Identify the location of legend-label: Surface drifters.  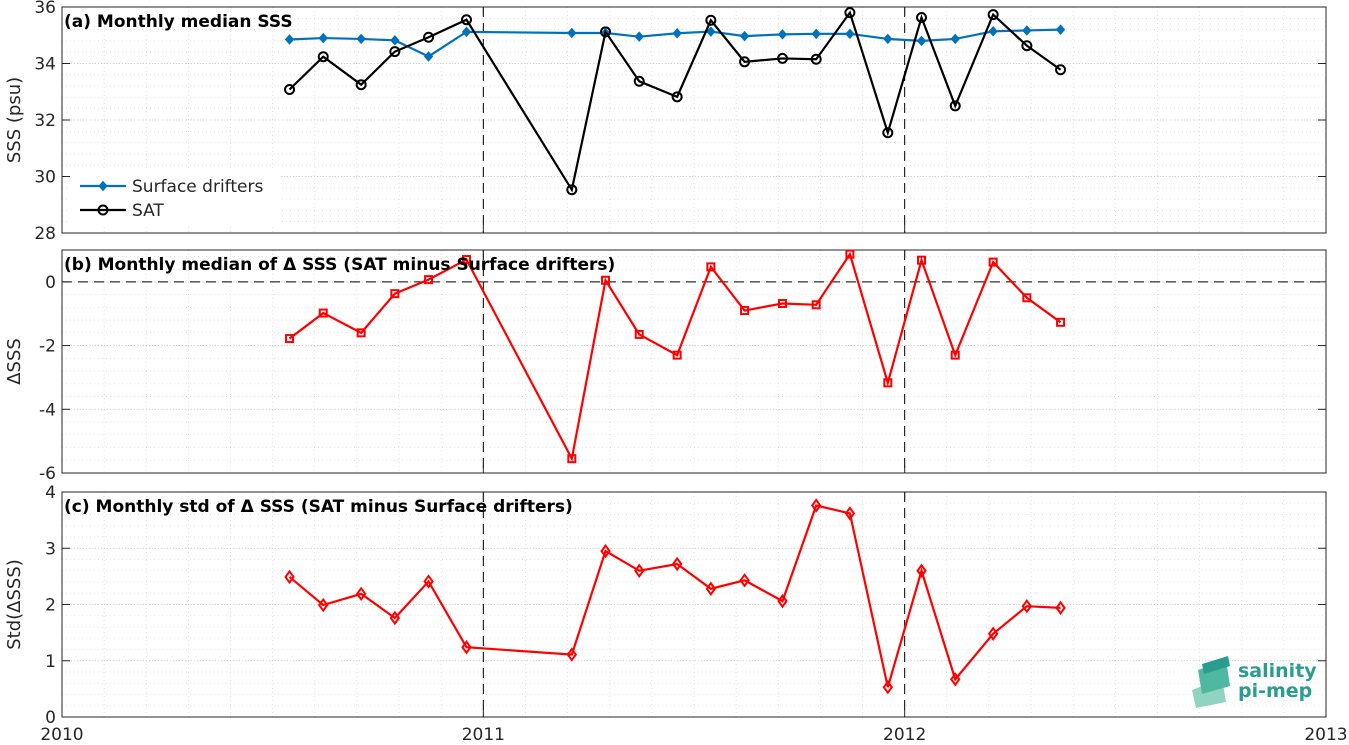
(197, 187).